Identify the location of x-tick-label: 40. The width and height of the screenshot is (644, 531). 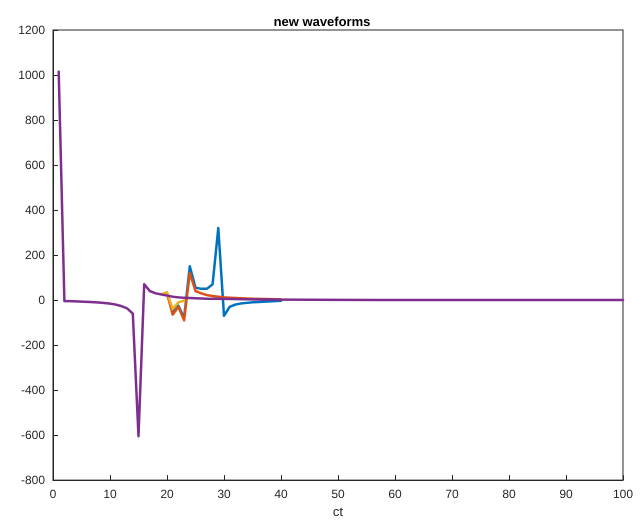
(281, 494).